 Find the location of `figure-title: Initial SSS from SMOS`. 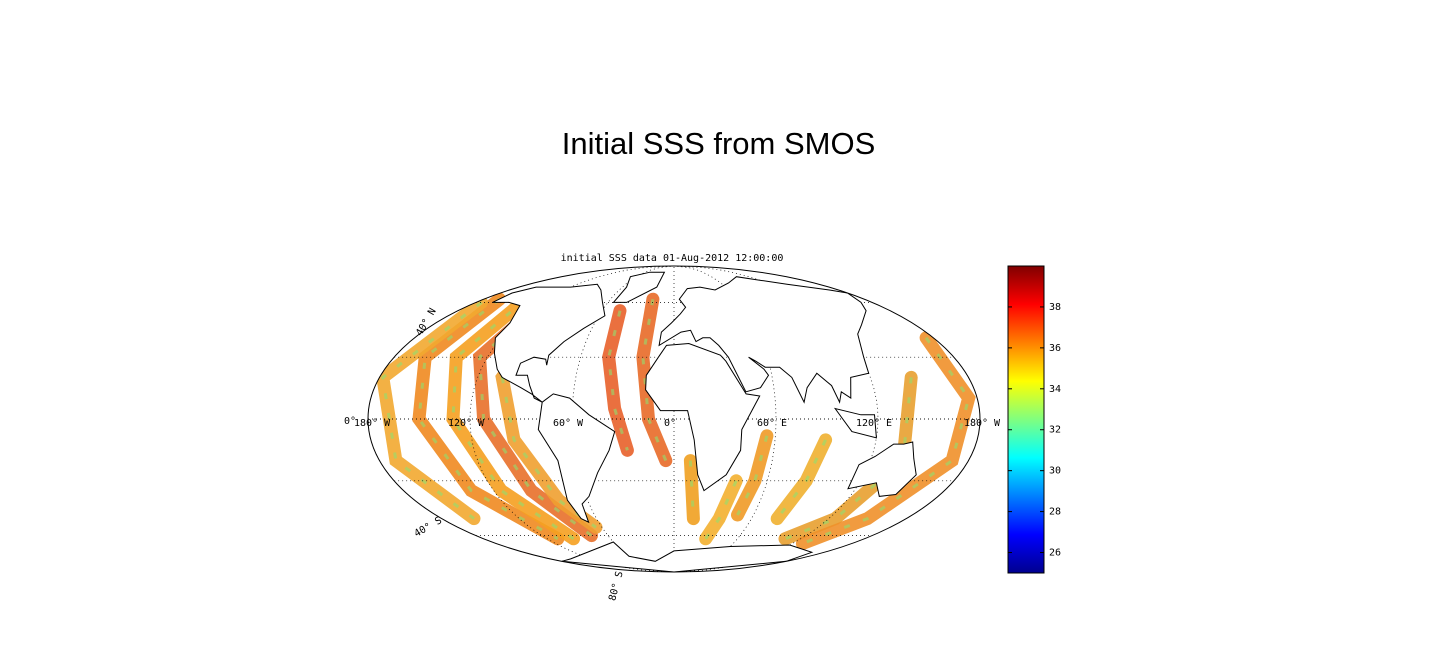

figure-title: Initial SSS from SMOS is located at coordinates (718, 143).